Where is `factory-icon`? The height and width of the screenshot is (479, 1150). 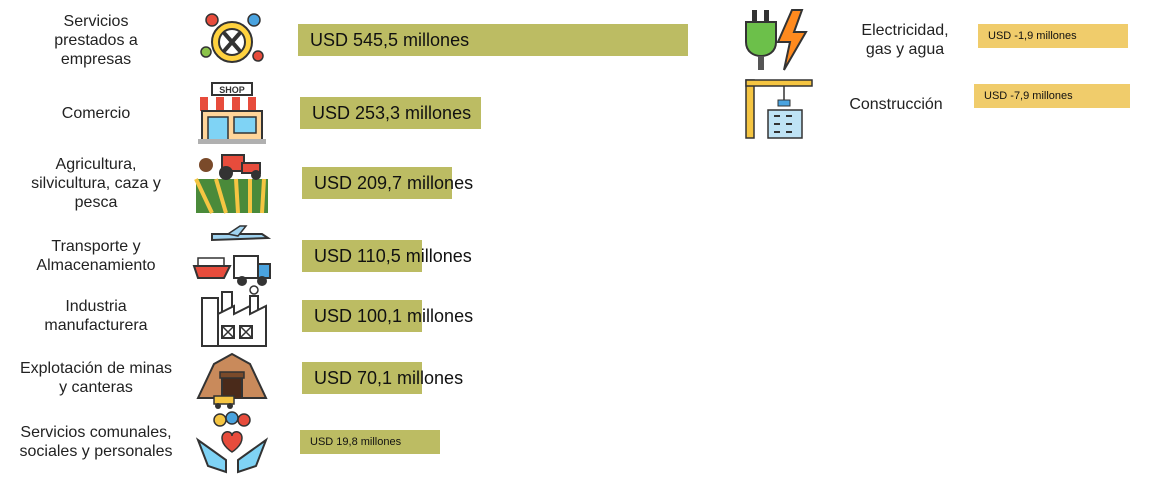
factory-icon is located at coordinates (232, 316).